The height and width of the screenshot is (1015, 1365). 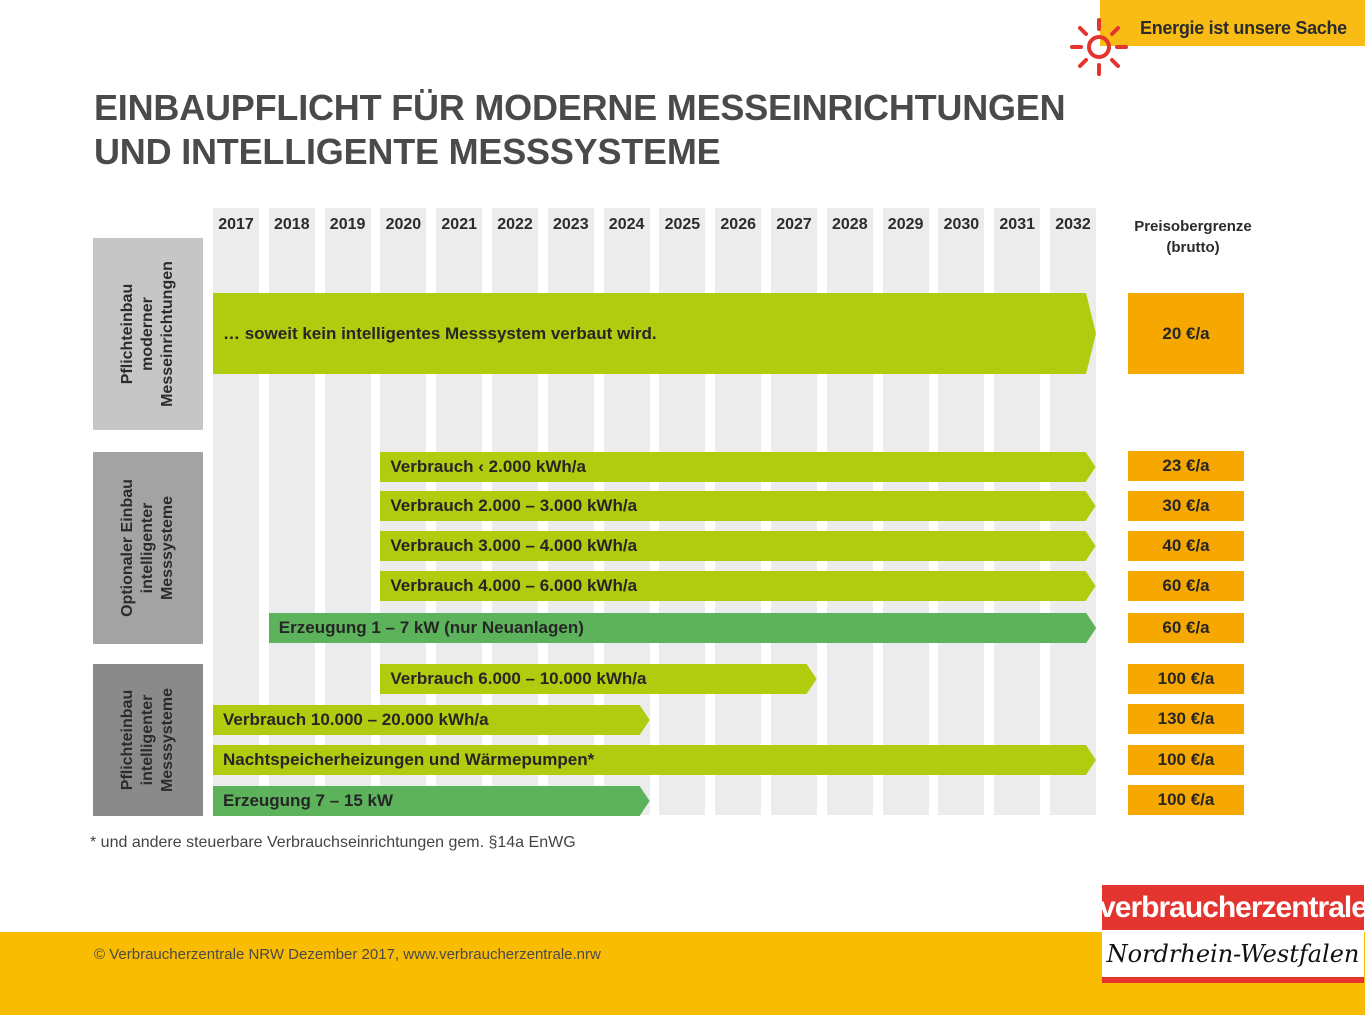 I want to click on price-header-line-1: Preisobergrenze, so click(x=1193, y=226).